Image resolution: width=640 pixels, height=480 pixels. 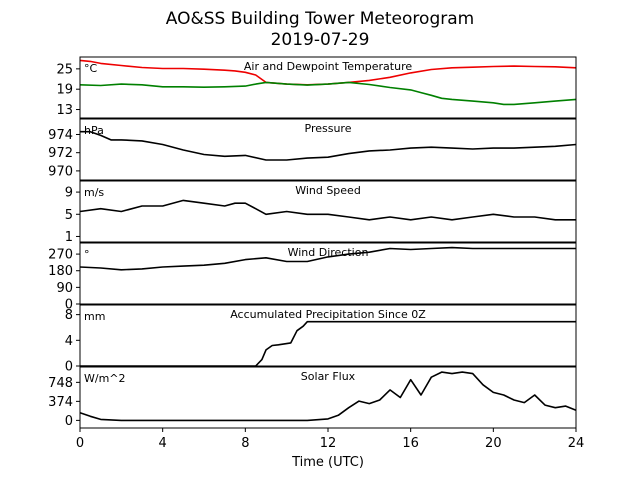 I want to click on panel-3-ytick-label-1: 90, so click(x=64, y=288).